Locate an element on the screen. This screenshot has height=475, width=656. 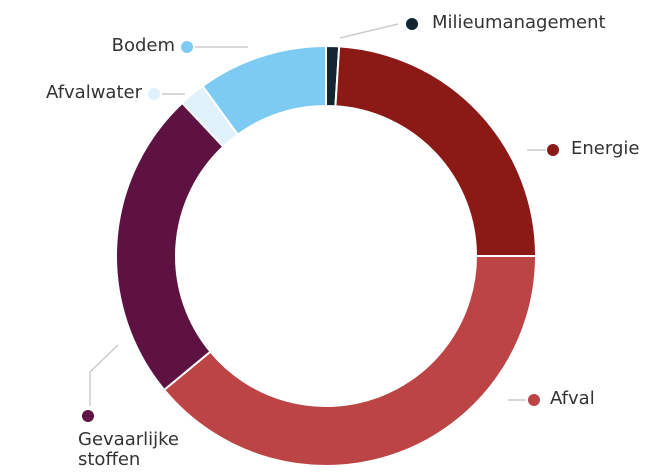
segment-label: Milieumanagement is located at coordinates (519, 22).